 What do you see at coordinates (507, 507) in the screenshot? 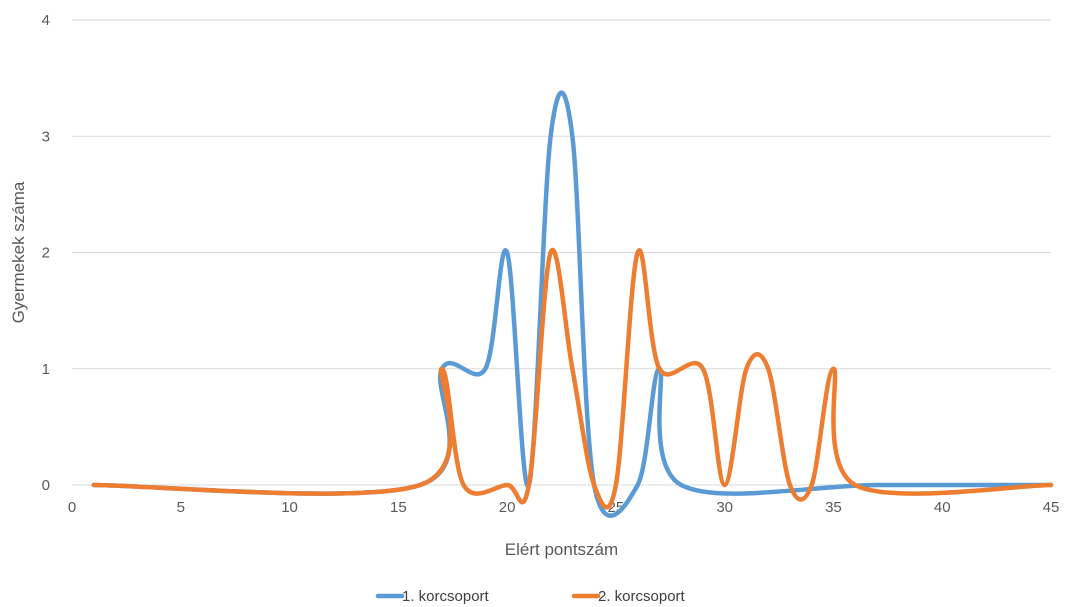
I see `x-tick-label: 20` at bounding box center [507, 507].